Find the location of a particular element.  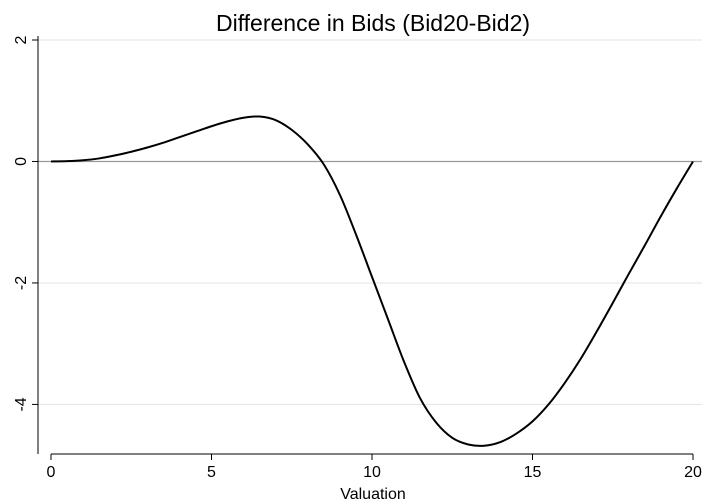

x-tick-label: 10 is located at coordinates (372, 472).